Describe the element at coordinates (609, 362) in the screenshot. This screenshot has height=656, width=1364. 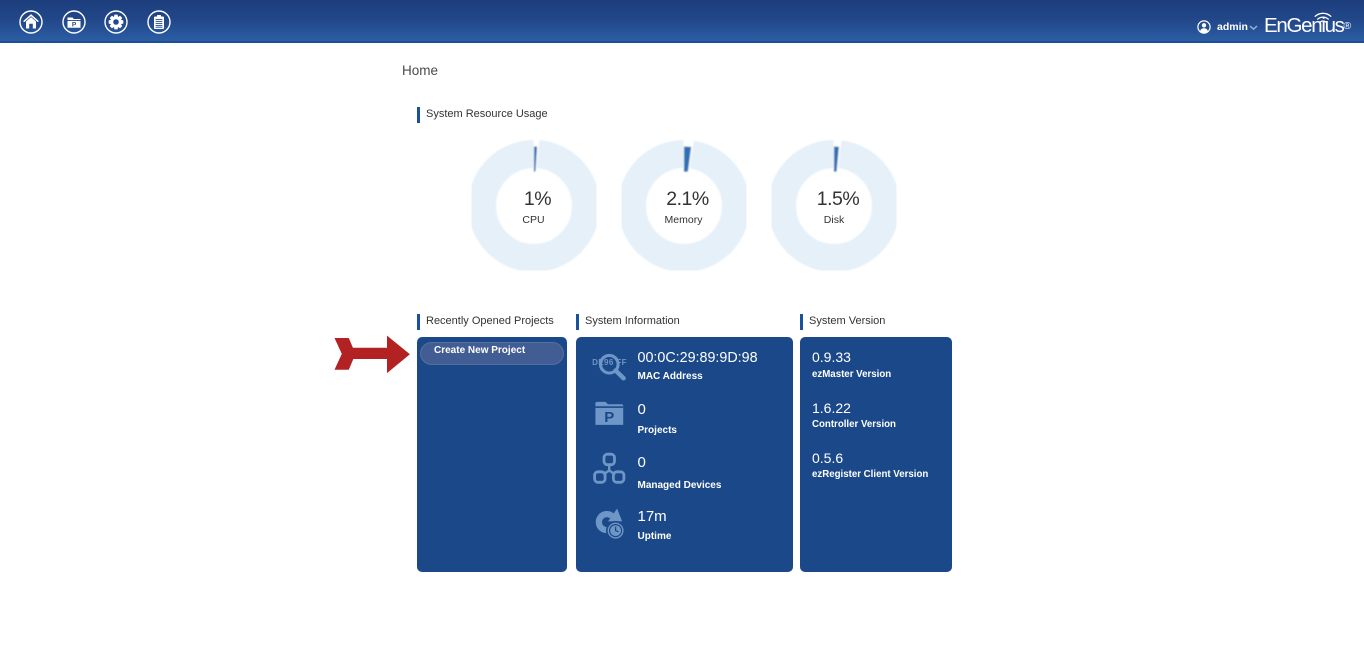
I see `svg-text: DE96 FF` at that location.